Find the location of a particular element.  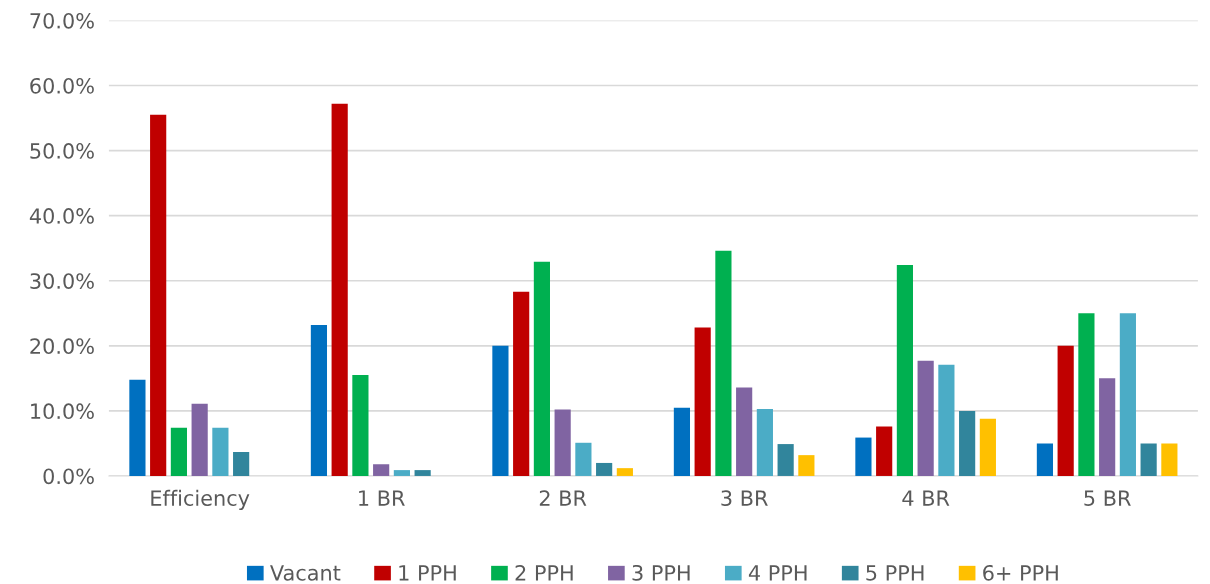

legend-label: 4 PPH is located at coordinates (777, 573).